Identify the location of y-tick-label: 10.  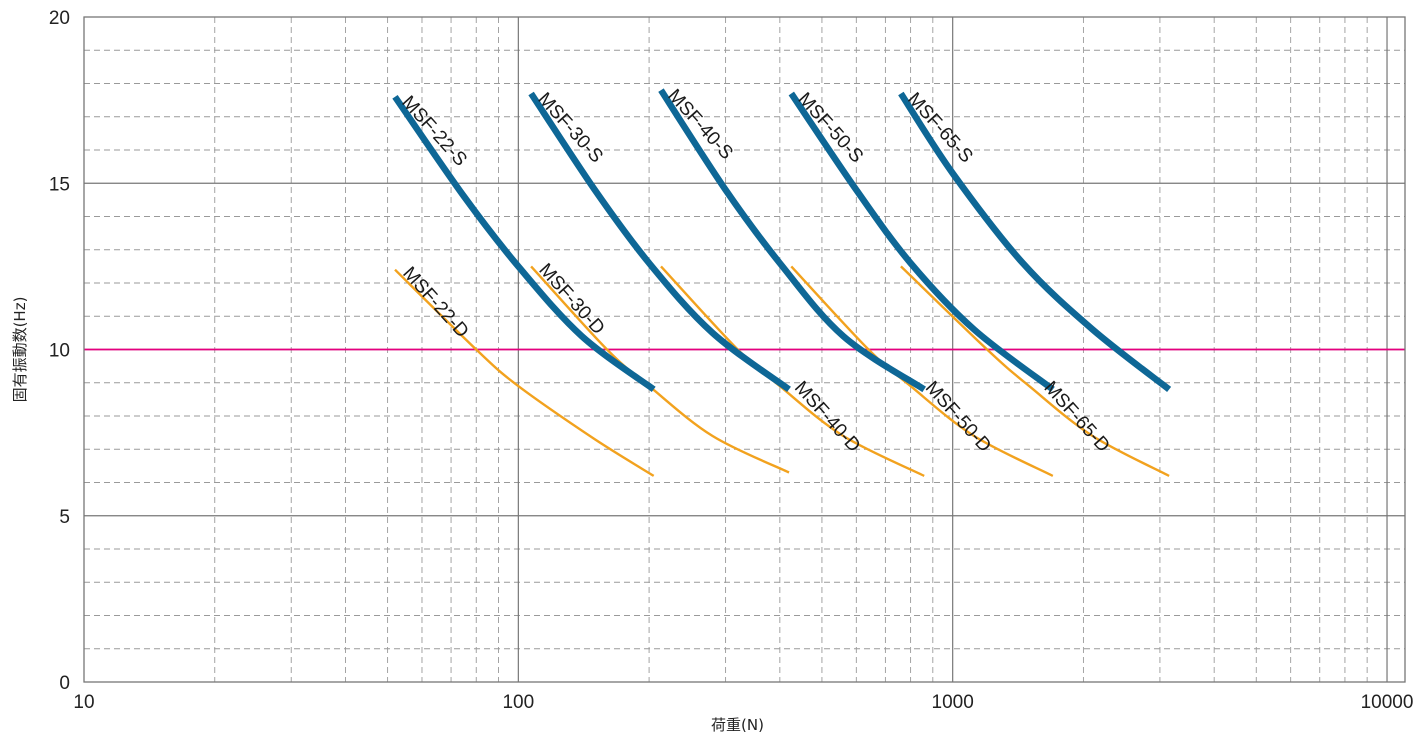
(59, 351).